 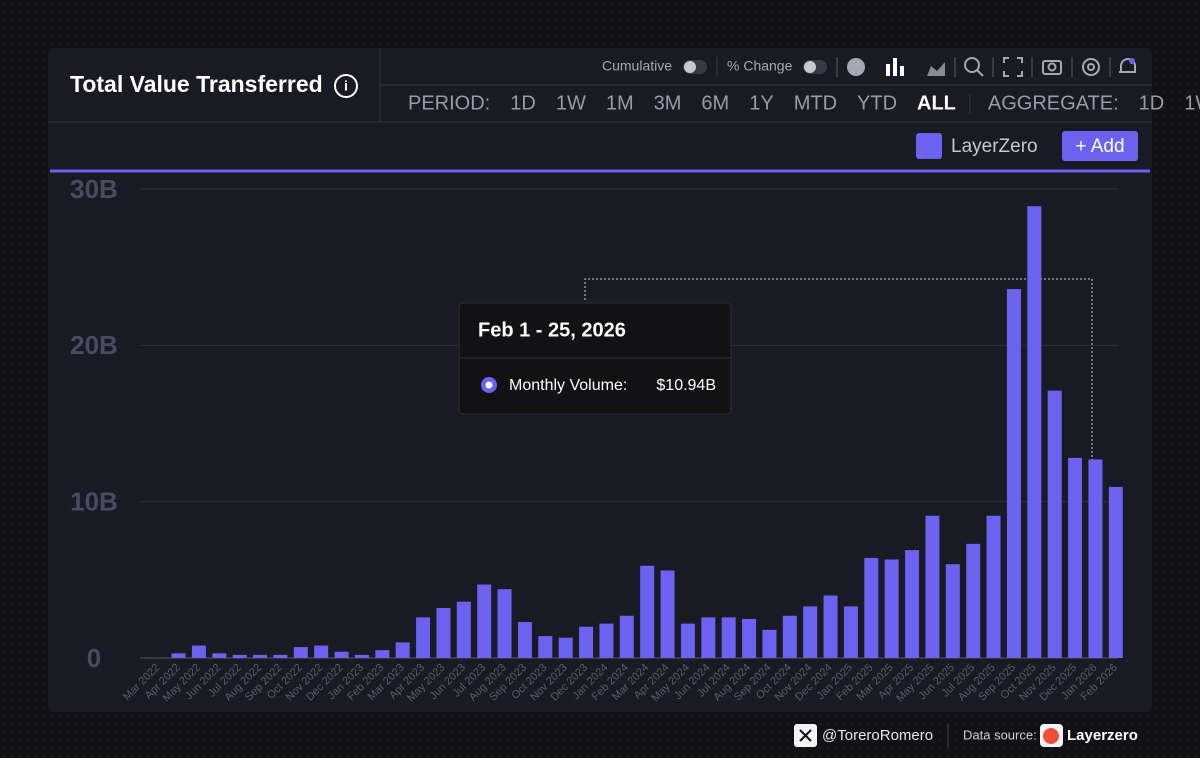 I want to click on handle: @ToreroRomero, so click(x=877, y=735).